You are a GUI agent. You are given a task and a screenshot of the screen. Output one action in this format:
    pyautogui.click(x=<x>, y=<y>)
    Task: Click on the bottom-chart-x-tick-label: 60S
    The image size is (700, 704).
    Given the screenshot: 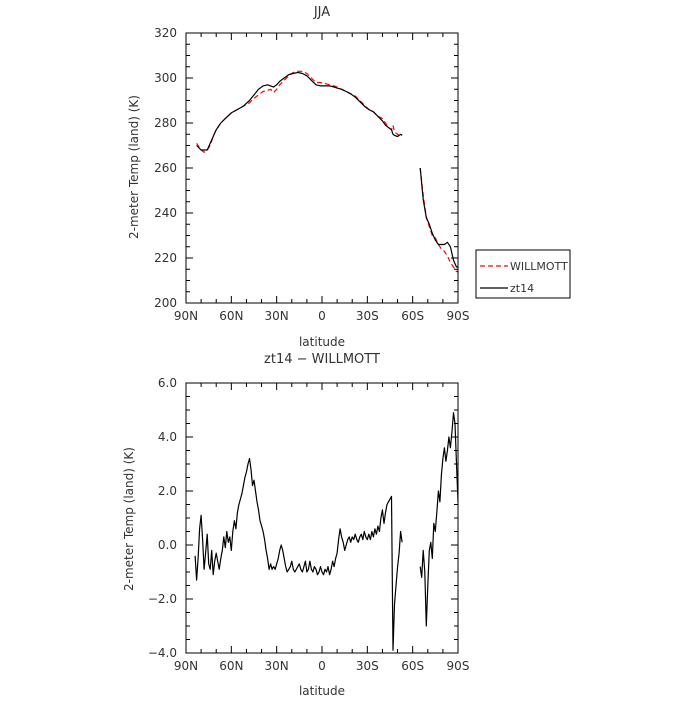 What is the action you would take?
    pyautogui.click(x=412, y=666)
    